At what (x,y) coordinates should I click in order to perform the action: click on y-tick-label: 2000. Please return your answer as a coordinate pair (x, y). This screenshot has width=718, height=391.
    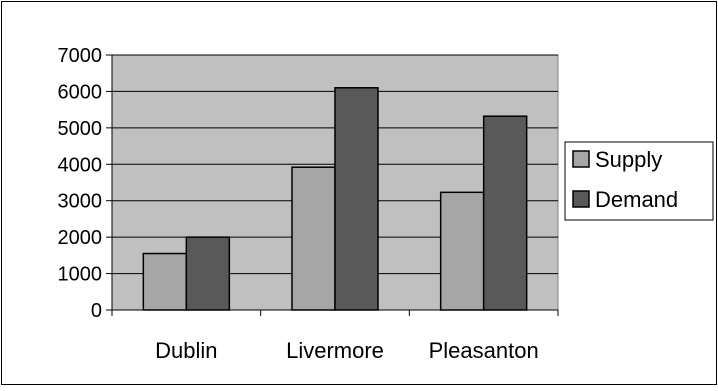
    Looking at the image, I should click on (80, 238).